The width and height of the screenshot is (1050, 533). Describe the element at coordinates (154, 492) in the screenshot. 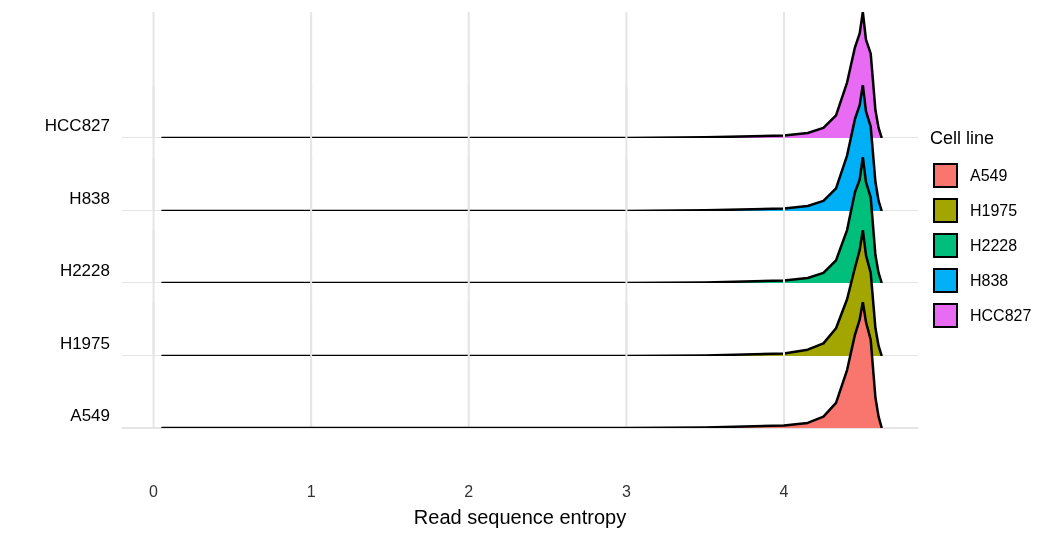

I see `x-tick-label: 0` at that location.